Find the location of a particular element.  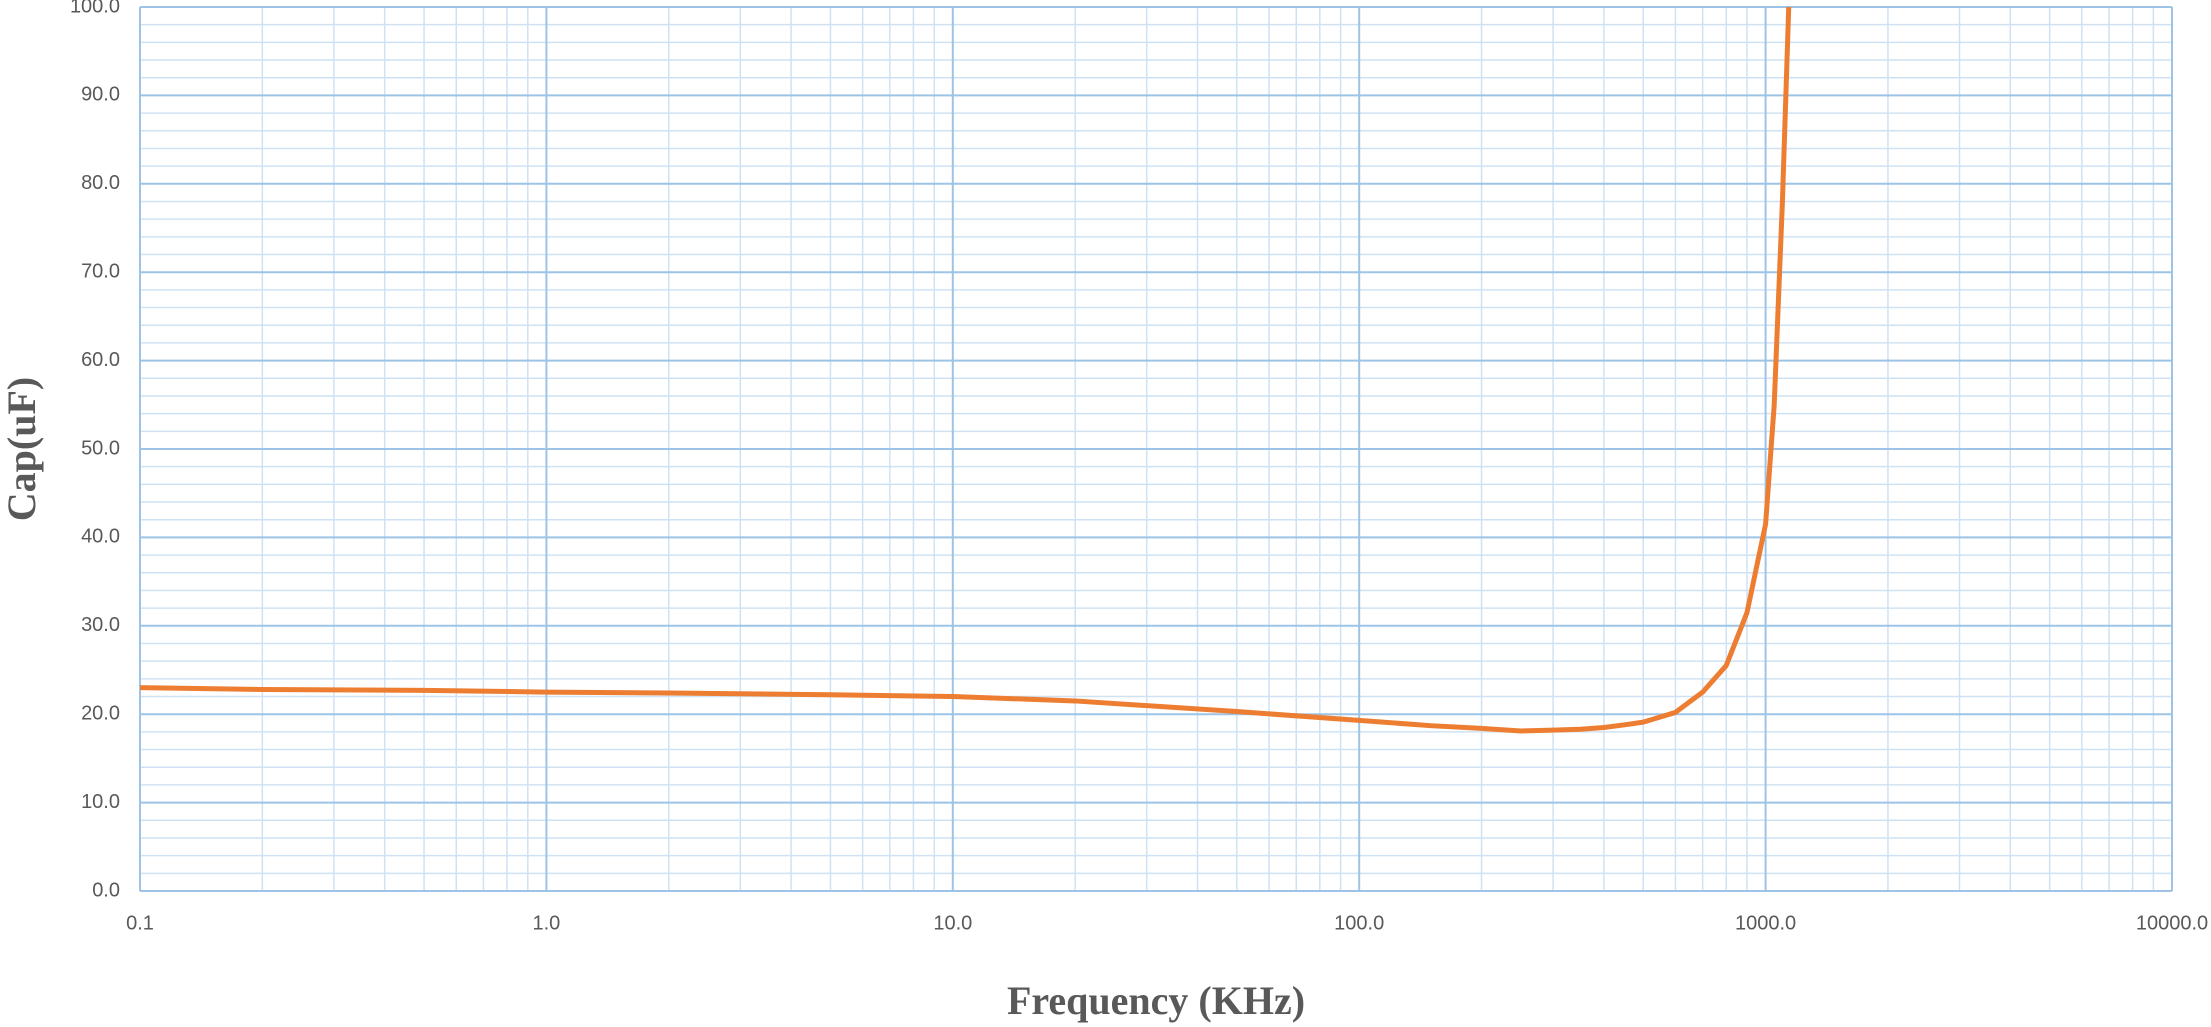

y-tick-label: 50.0 is located at coordinates (100, 448).